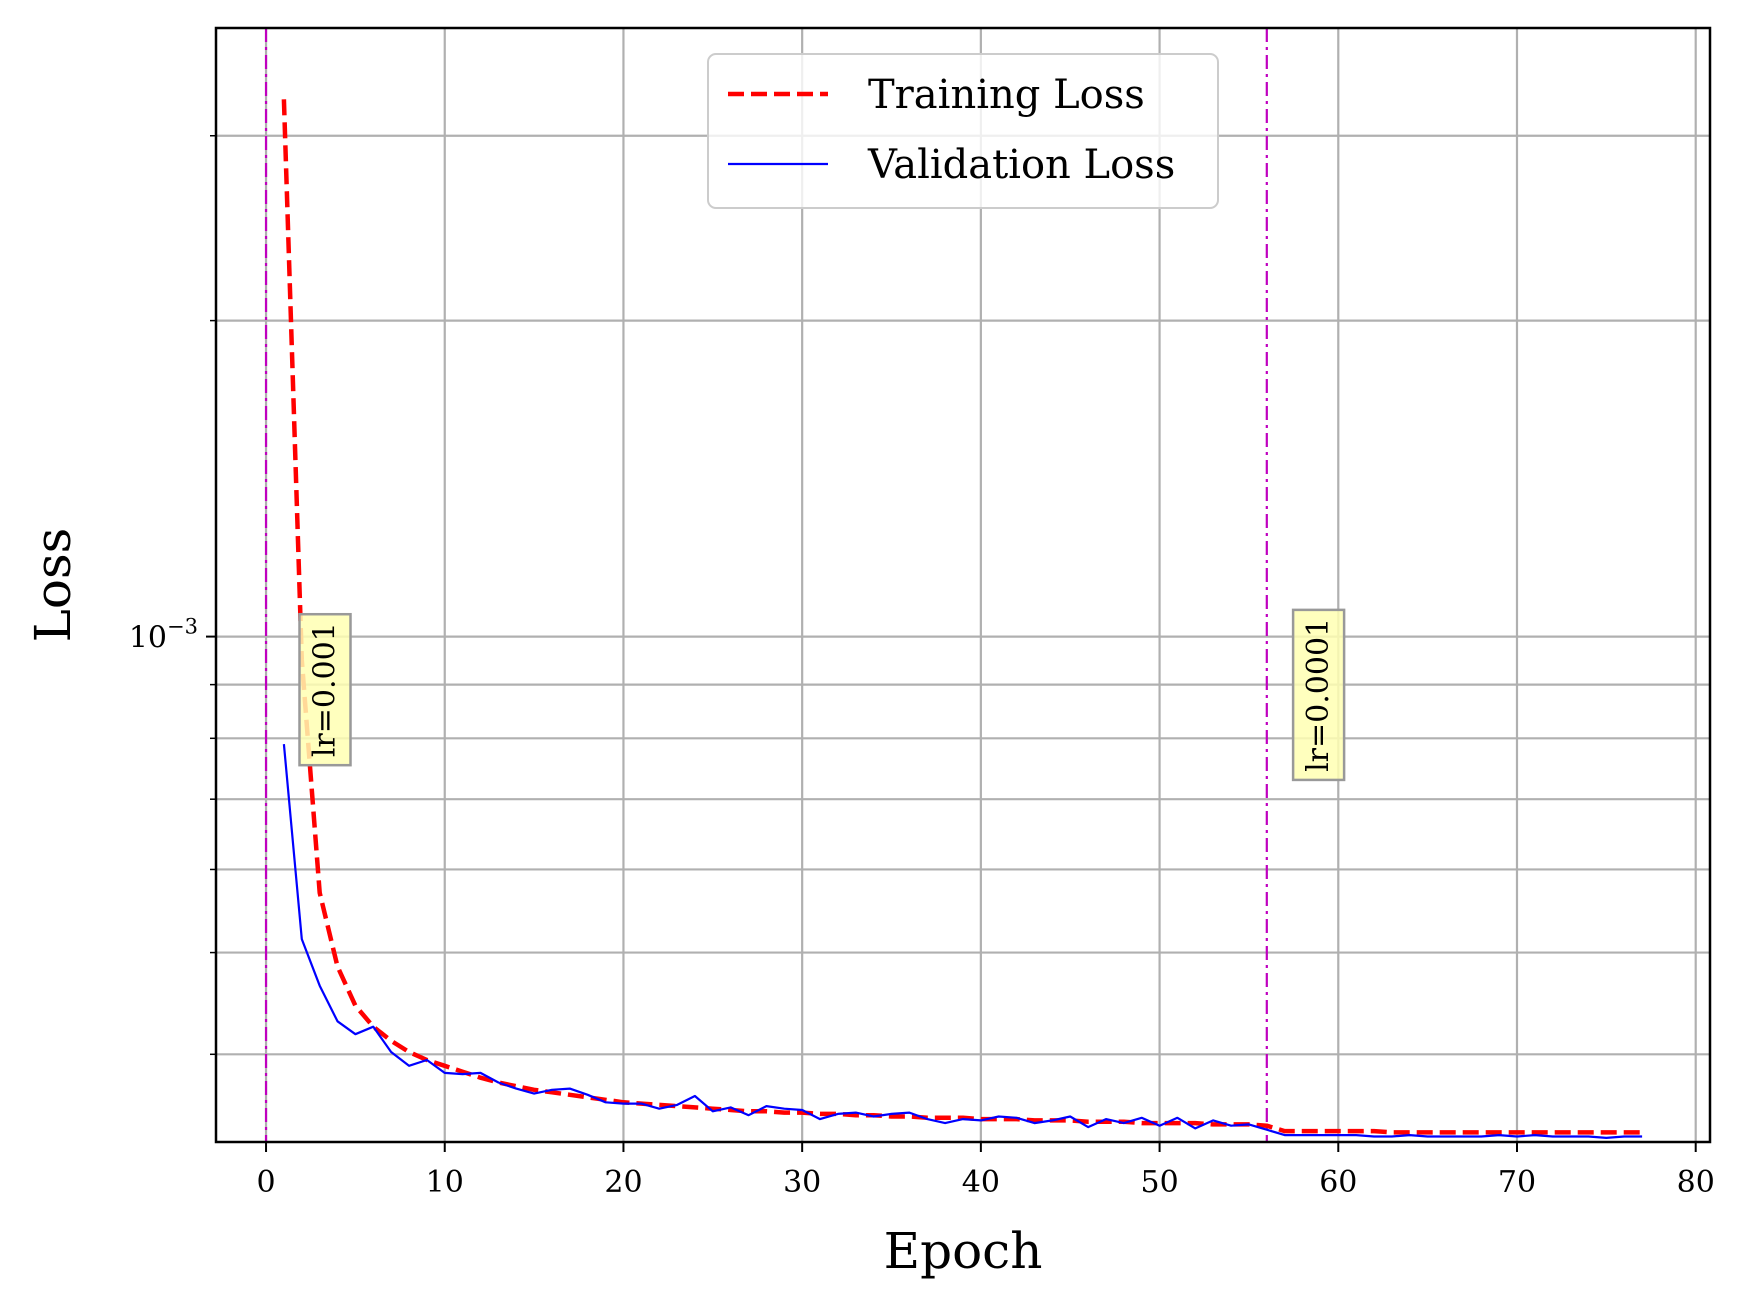 This screenshot has width=1739, height=1306. Describe the element at coordinates (1021, 165) in the screenshot. I see `legend-label: Validation Loss` at that location.